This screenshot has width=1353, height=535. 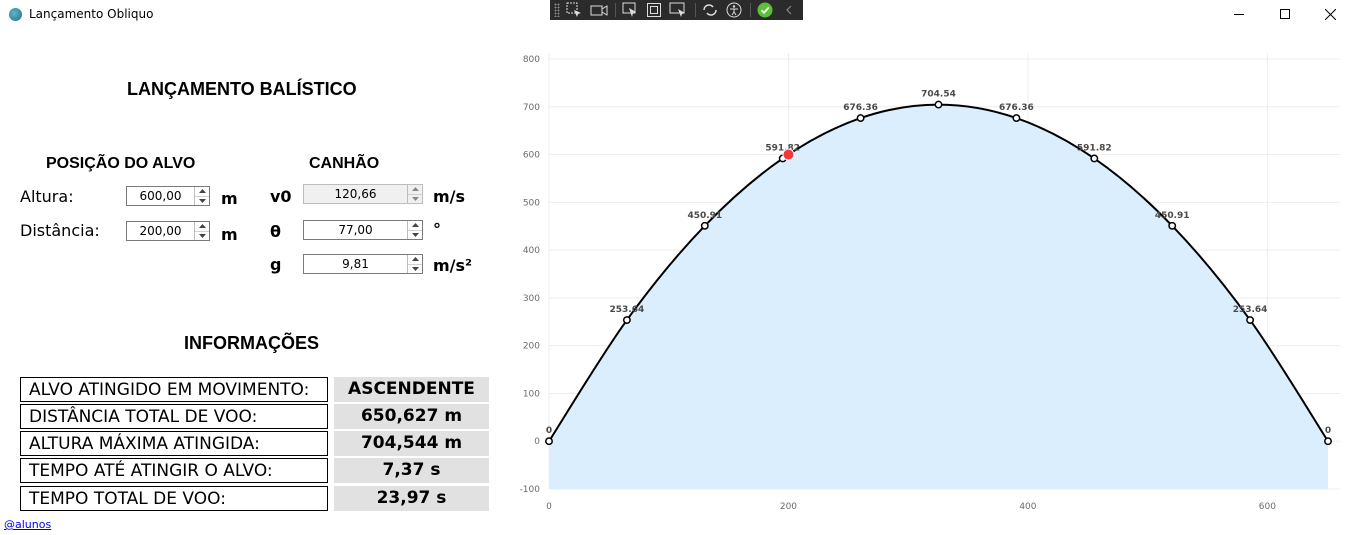 What do you see at coordinates (344, 163) in the screenshot?
I see `cannon-heading: CANHÃO` at bounding box center [344, 163].